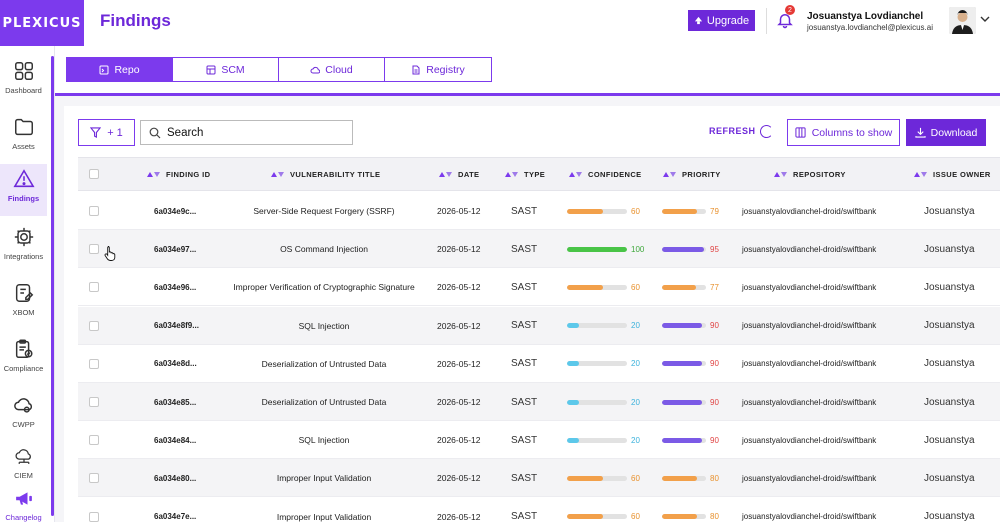  What do you see at coordinates (843, 132) in the screenshot?
I see `columns-to-show-button: Columns to show` at bounding box center [843, 132].